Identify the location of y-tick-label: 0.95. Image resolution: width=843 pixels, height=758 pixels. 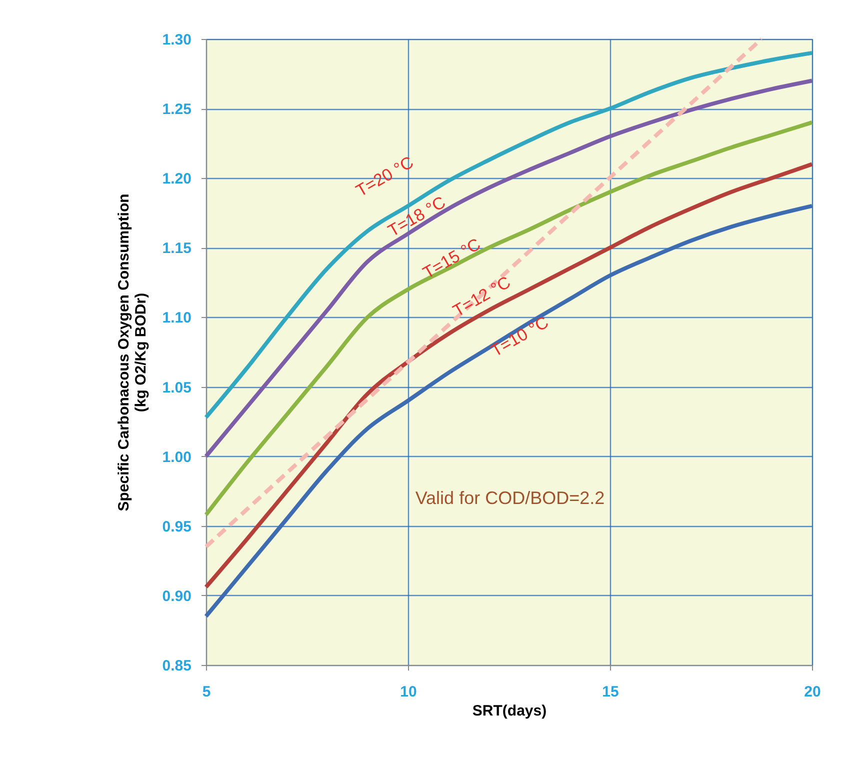
(177, 527).